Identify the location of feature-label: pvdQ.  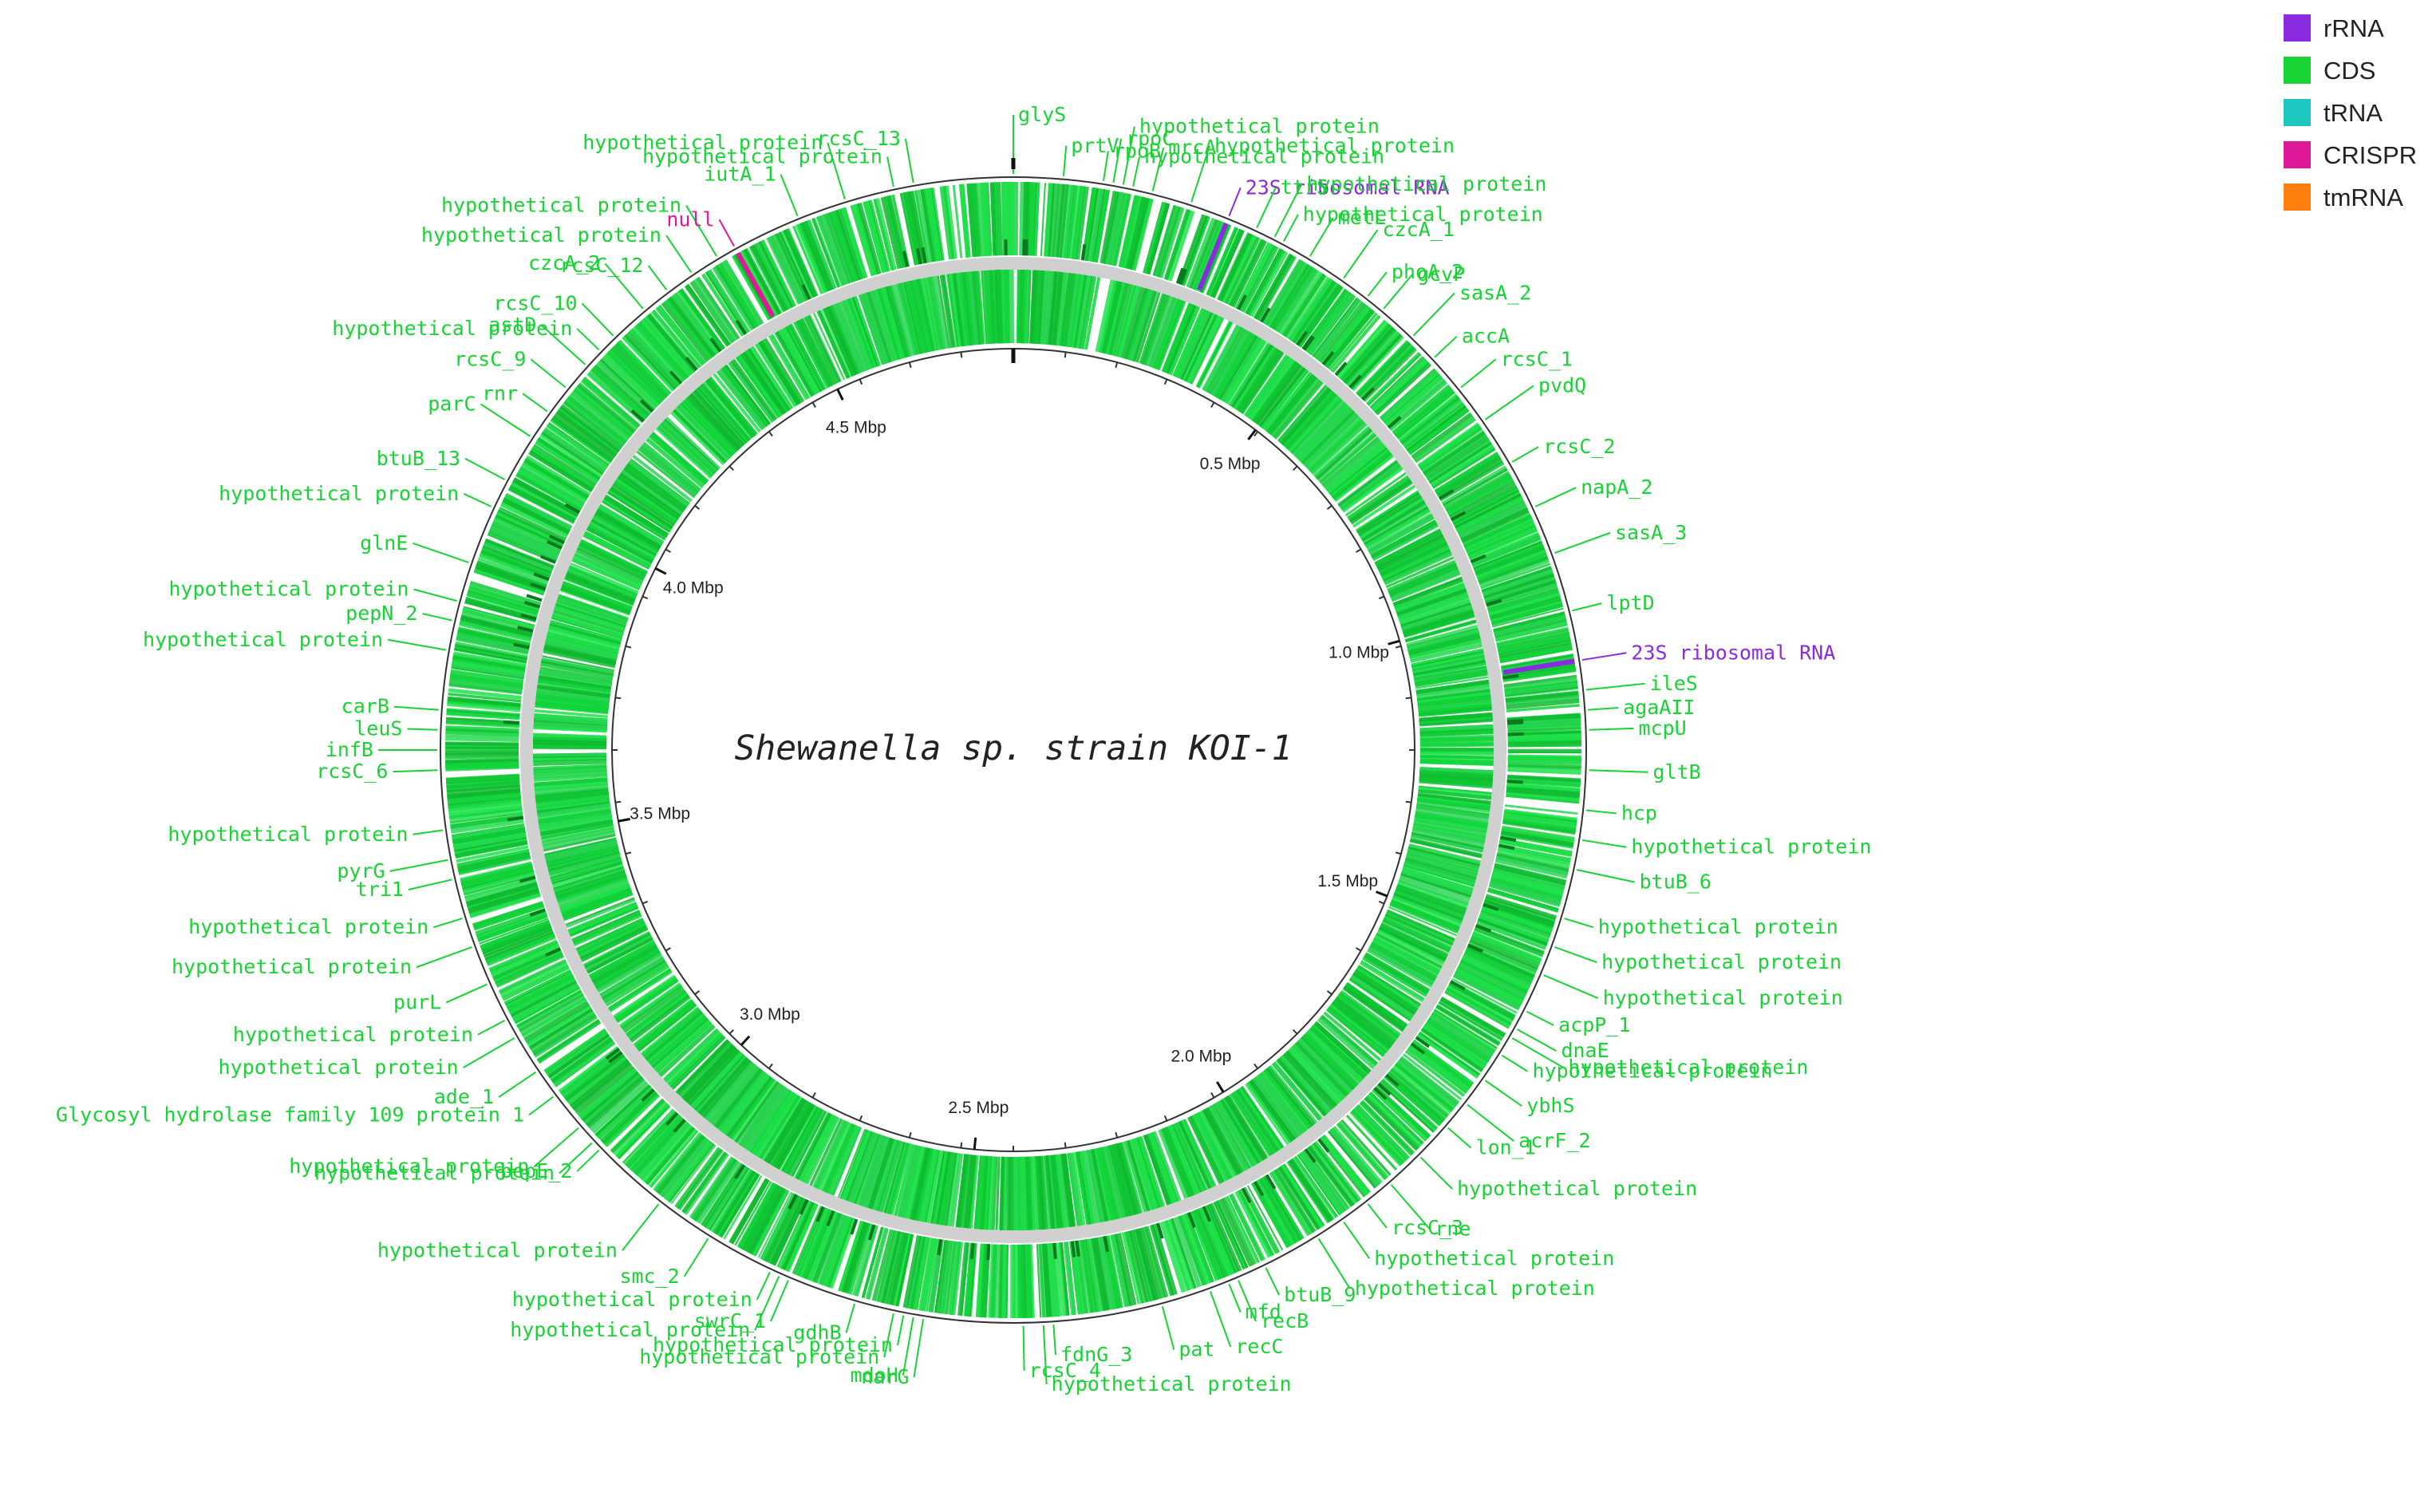
(1562, 385).